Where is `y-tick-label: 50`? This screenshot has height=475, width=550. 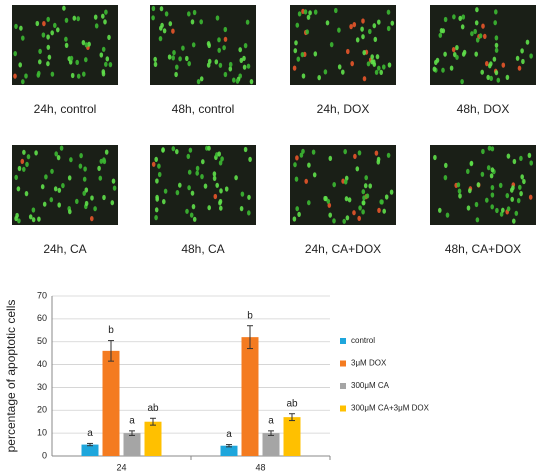
y-tick-label: 50 is located at coordinates (42, 341).